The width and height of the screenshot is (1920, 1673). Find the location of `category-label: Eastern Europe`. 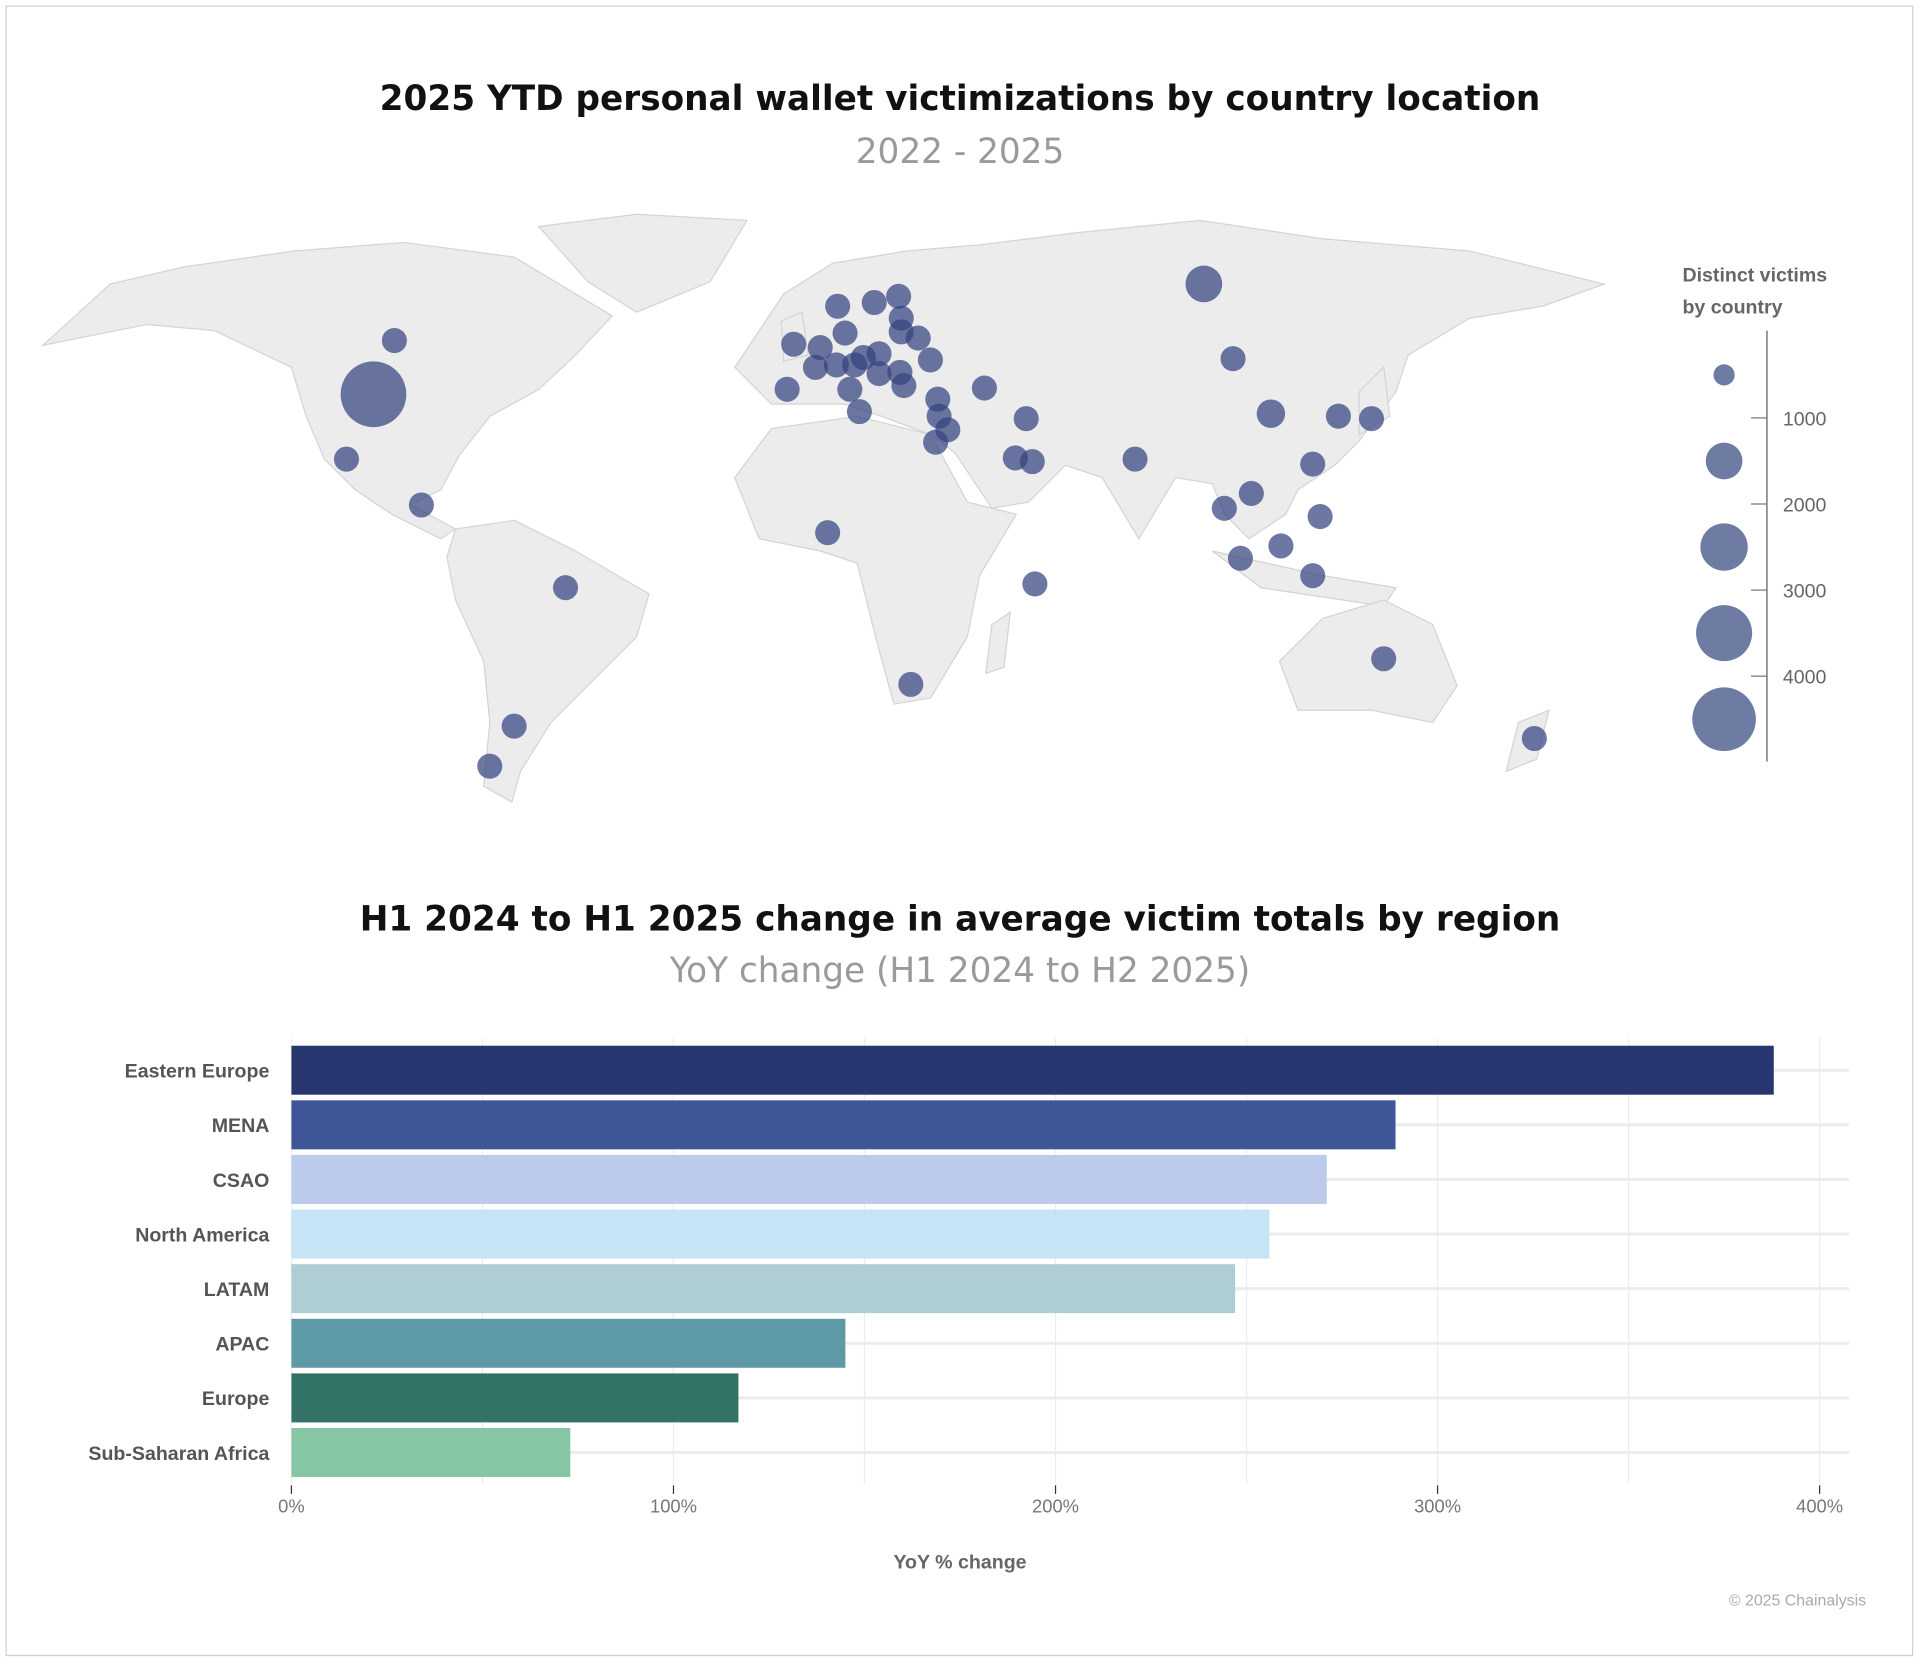

category-label: Eastern Europe is located at coordinates (197, 1072).